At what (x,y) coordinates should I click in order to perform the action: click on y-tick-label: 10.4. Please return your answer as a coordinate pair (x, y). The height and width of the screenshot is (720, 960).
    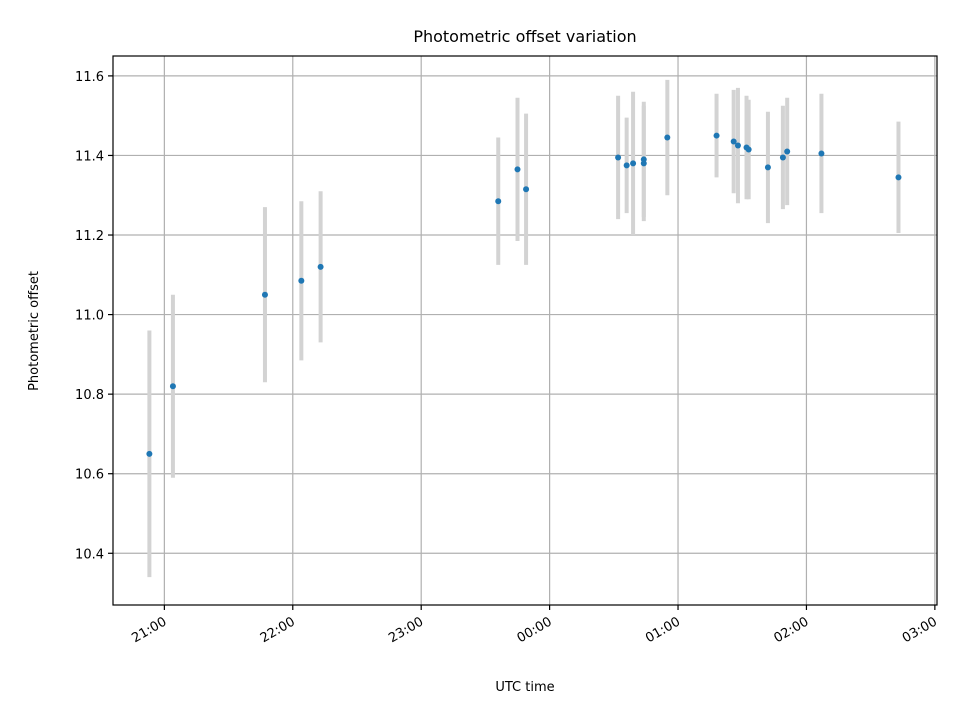
    Looking at the image, I should click on (89, 554).